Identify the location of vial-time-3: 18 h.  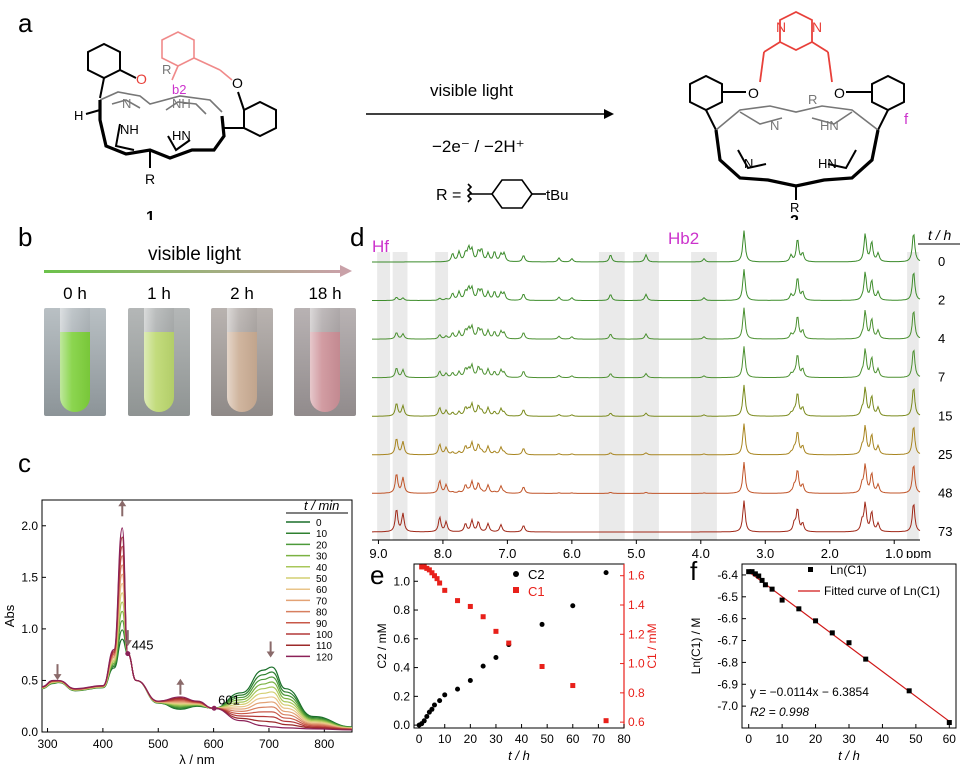
(325, 293).